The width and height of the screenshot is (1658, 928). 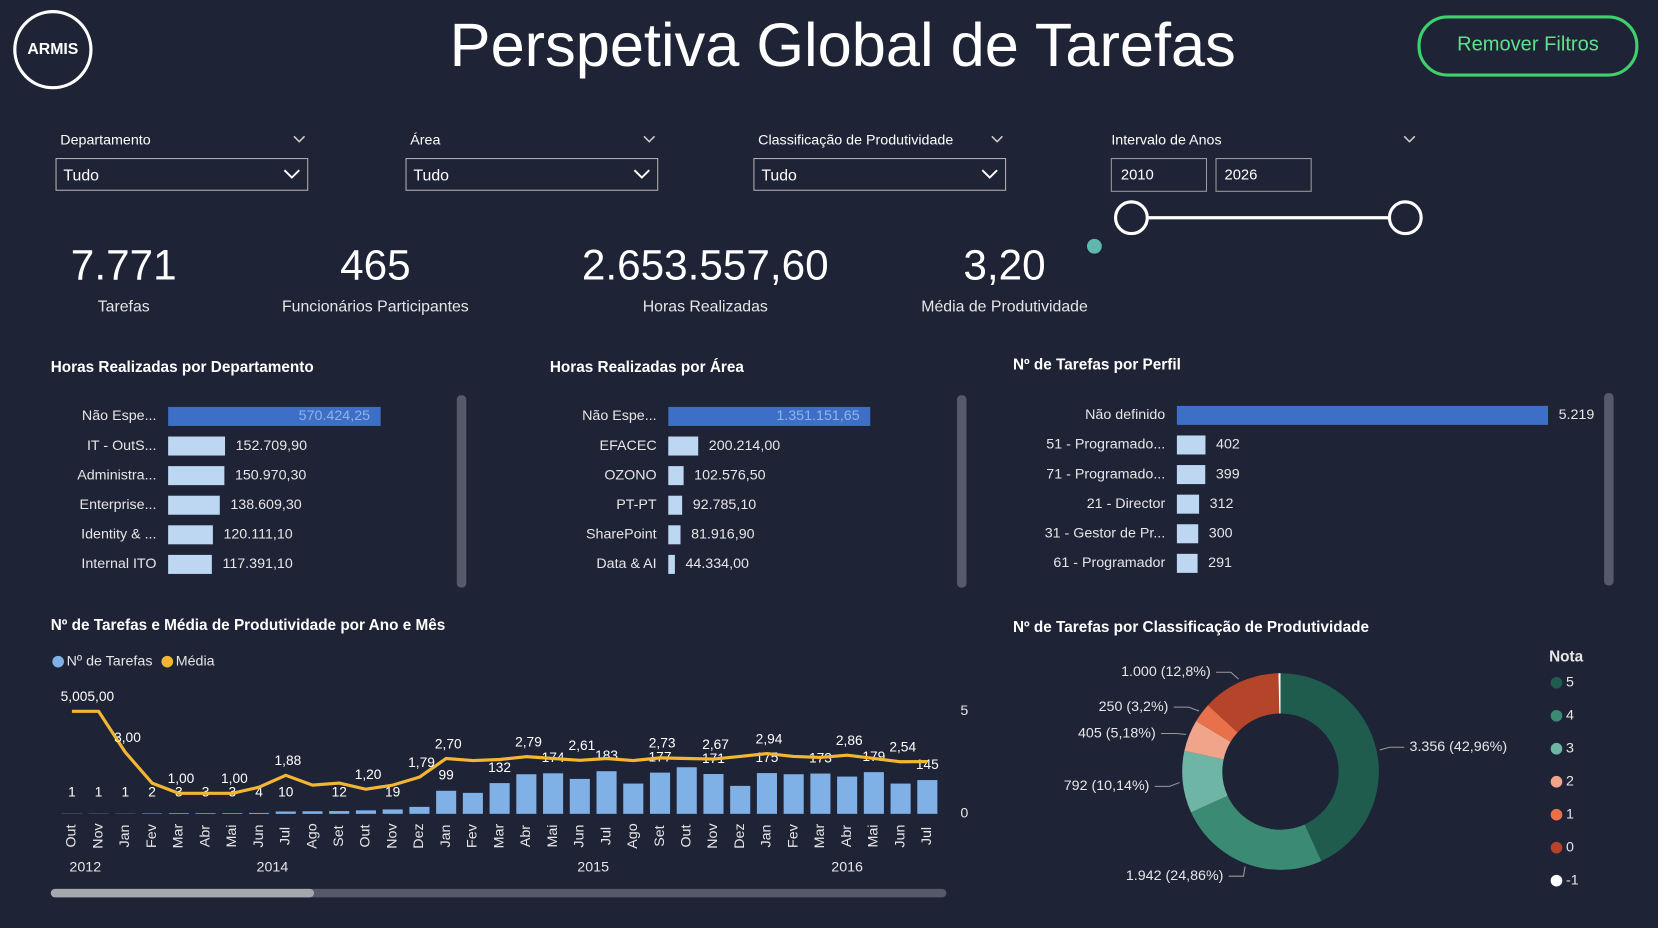 What do you see at coordinates (526, 836) in the screenshot?
I see `x-tick-label: Abr` at bounding box center [526, 836].